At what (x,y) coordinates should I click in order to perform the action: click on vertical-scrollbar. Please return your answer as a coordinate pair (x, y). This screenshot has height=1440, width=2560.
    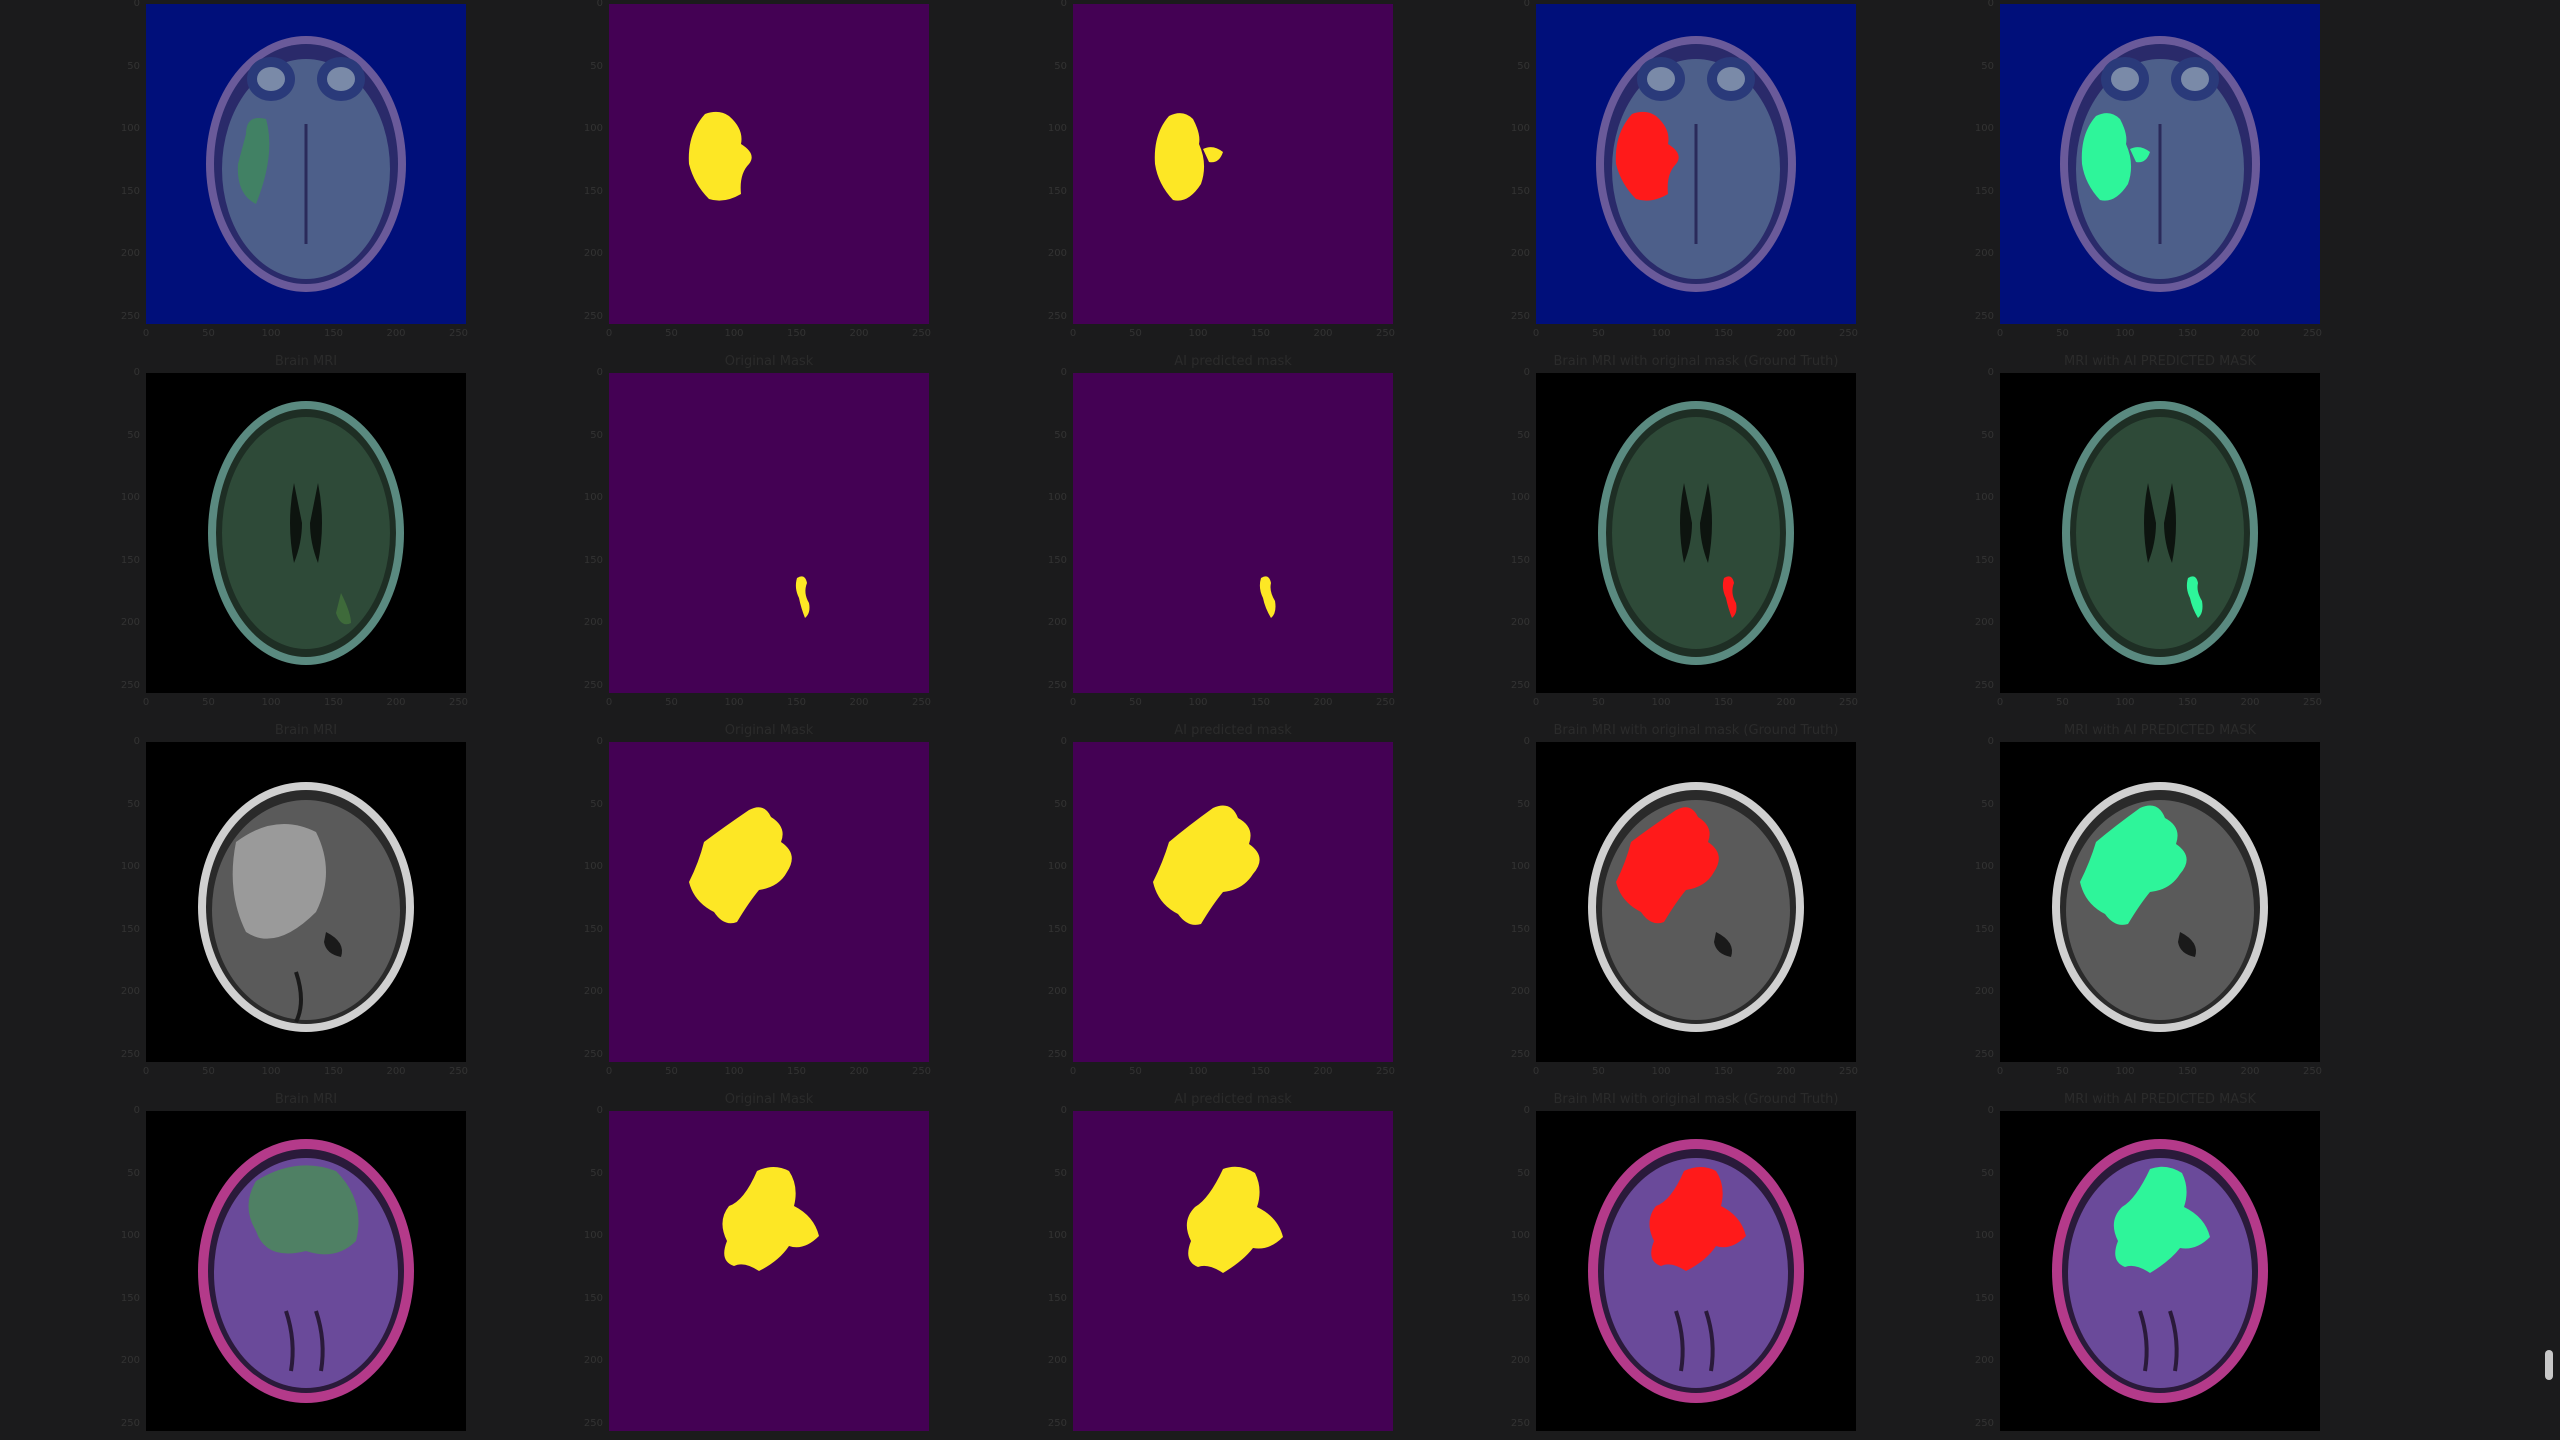
    Looking at the image, I should click on (2550, 720).